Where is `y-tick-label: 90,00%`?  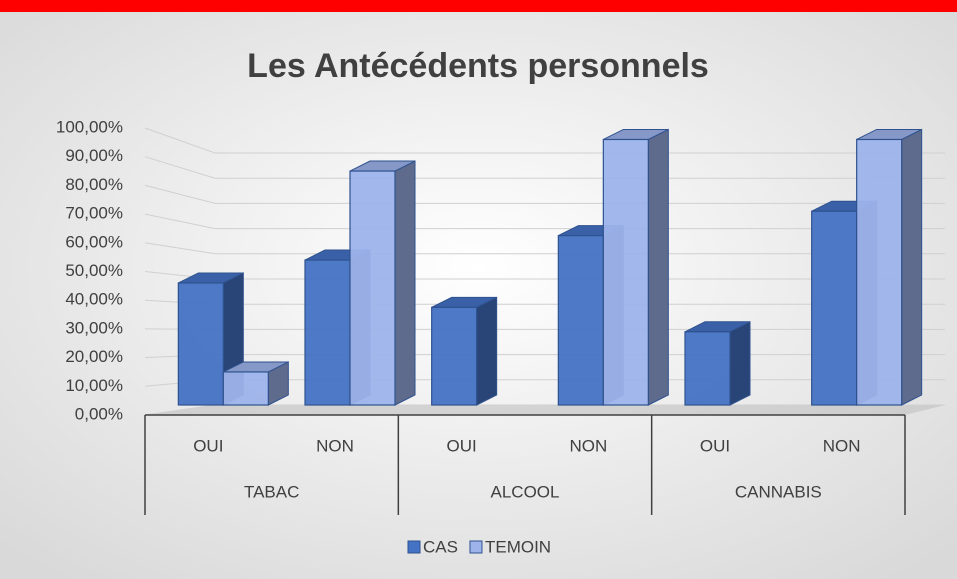
y-tick-label: 90,00% is located at coordinates (94, 155).